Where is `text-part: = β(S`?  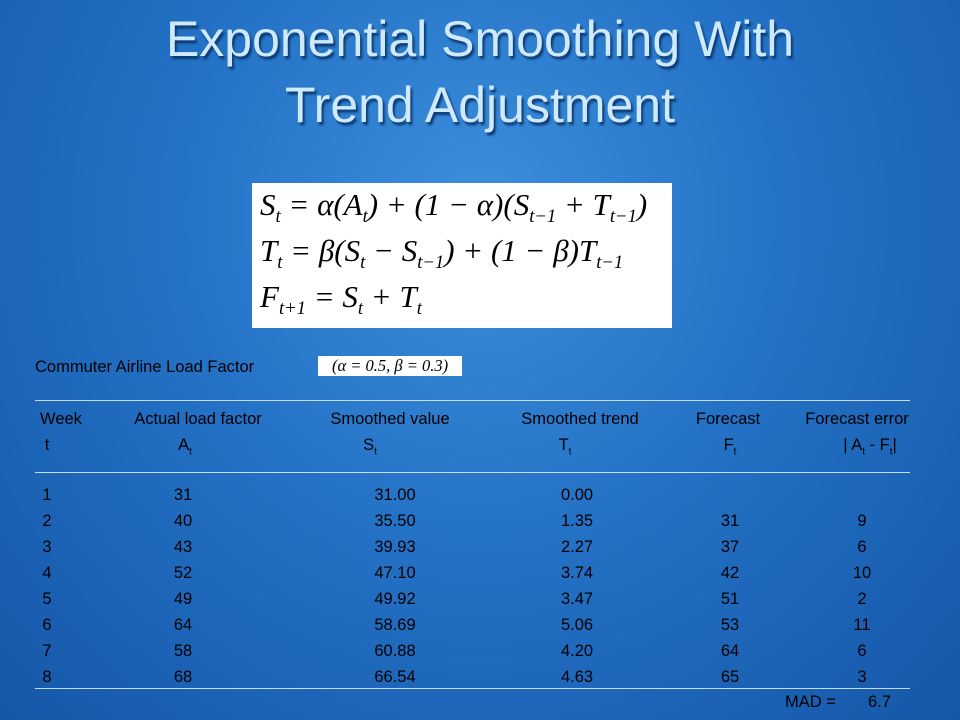
text-part: = β(S is located at coordinates (321, 250).